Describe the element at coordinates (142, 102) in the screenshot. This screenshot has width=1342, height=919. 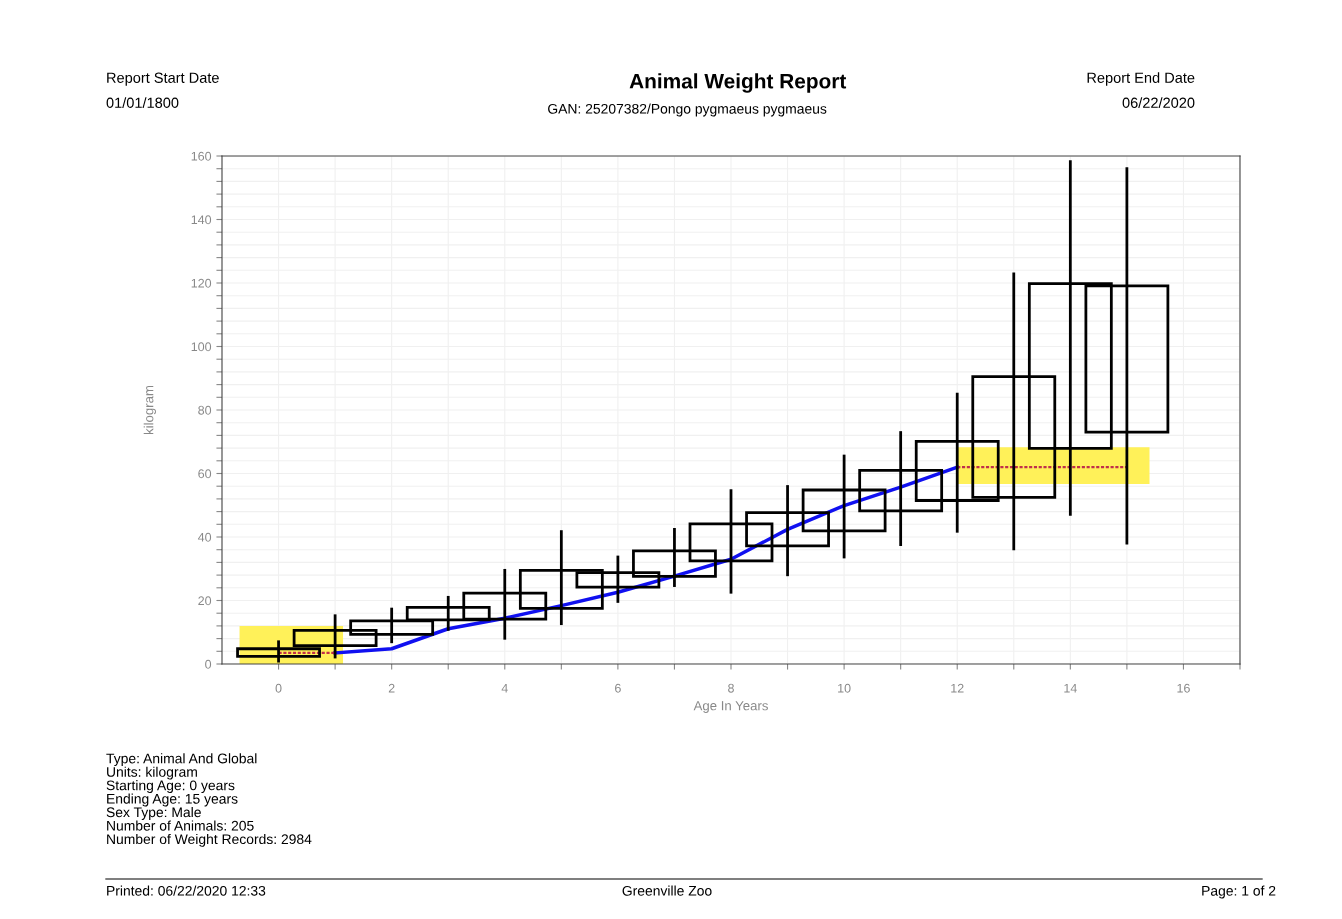
I see `text: 01/01/1800` at that location.